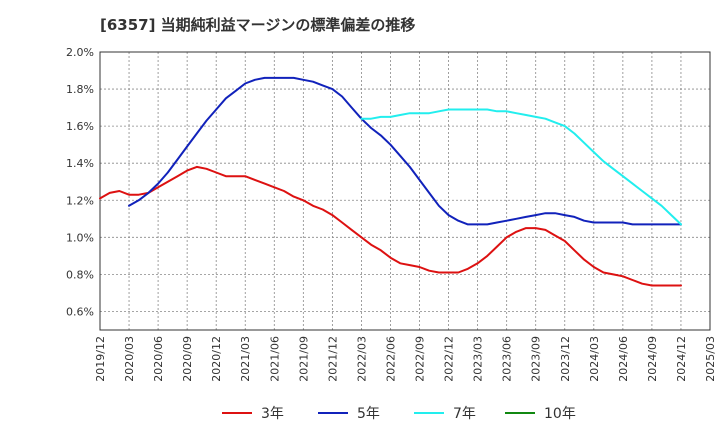 This screenshot has height=440, width=720. I want to click on legend-label-3: 10年, so click(560, 414).